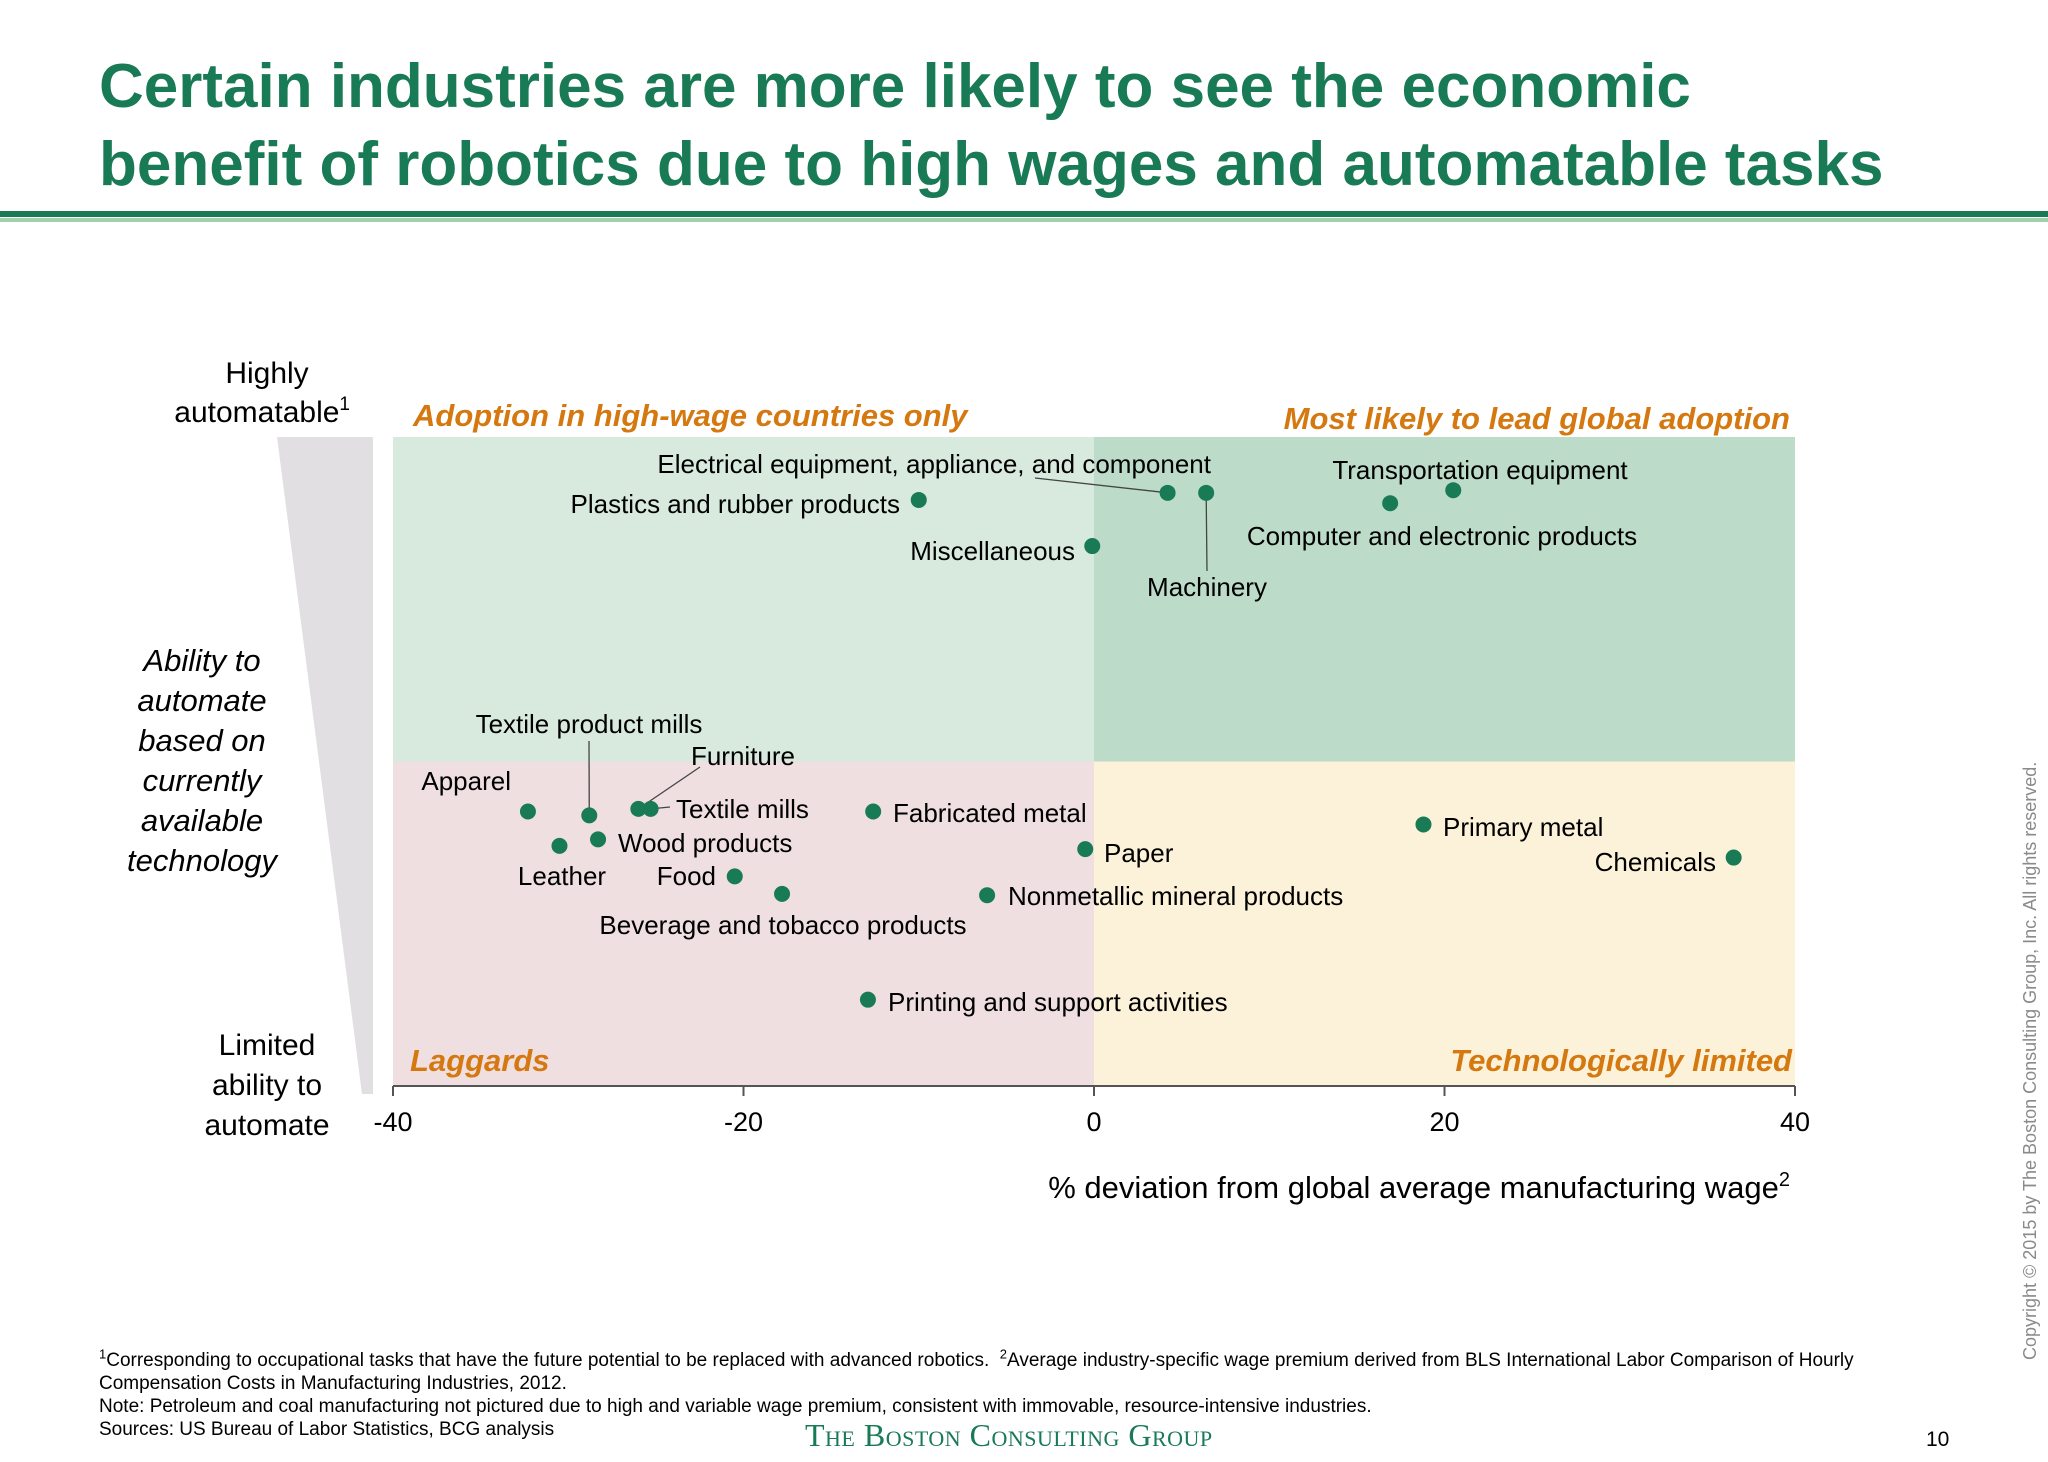 This screenshot has width=2048, height=1462. I want to click on data-point-label: Nonmetallic mineral products, so click(1175, 896).